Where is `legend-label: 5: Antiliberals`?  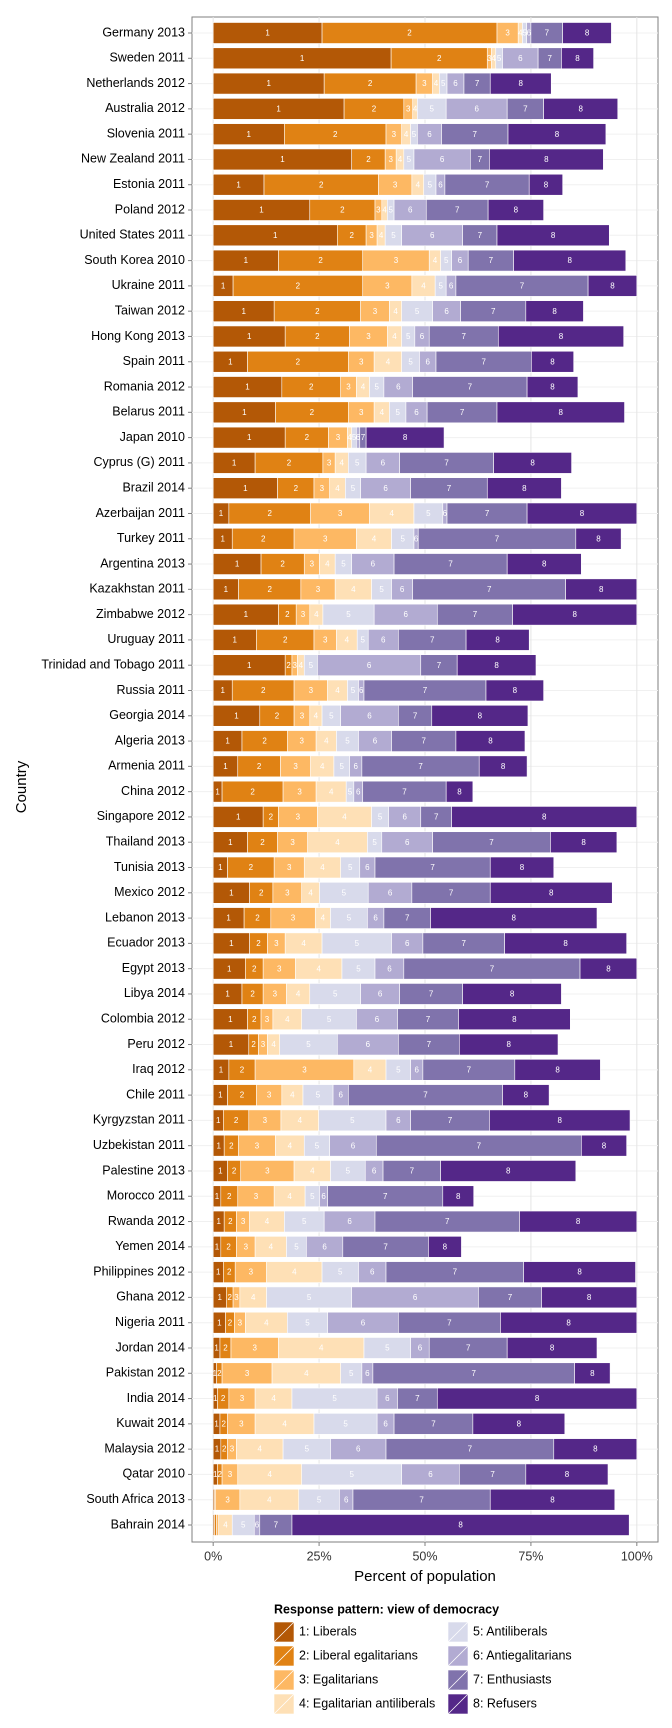 legend-label: 5: Antiliberals is located at coordinates (510, 1631).